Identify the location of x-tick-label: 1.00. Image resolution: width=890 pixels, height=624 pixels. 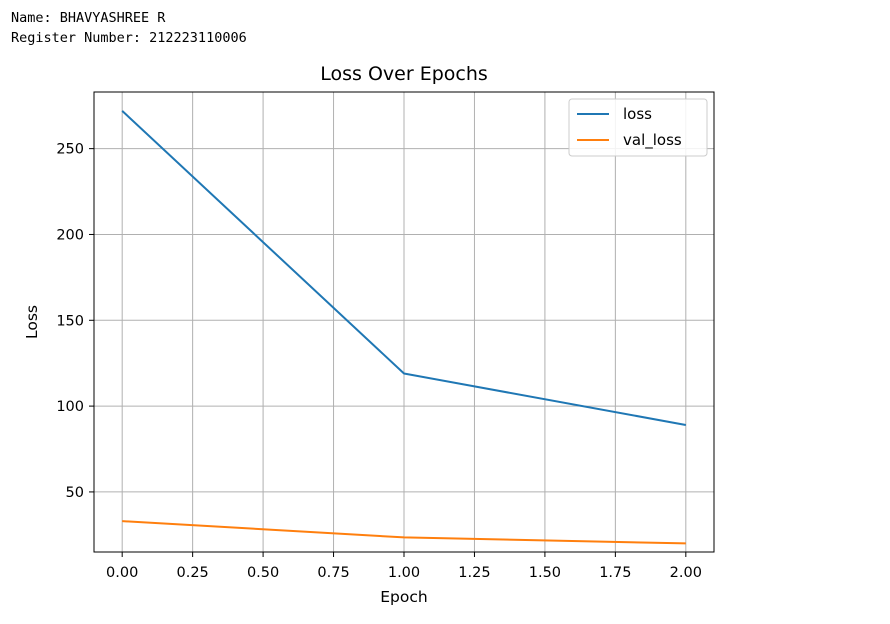
(404, 573).